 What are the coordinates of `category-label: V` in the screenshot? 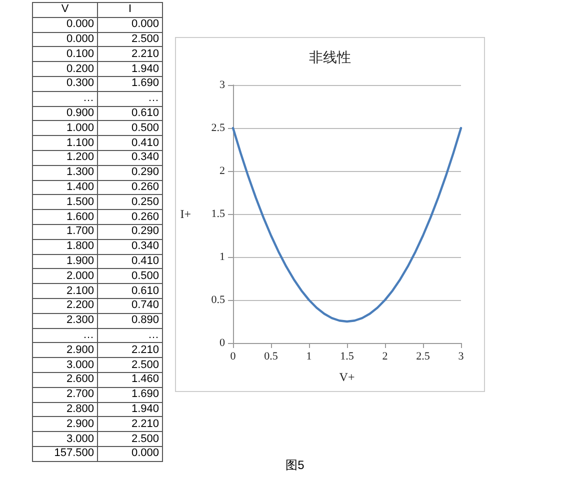 It's located at (65, 10).